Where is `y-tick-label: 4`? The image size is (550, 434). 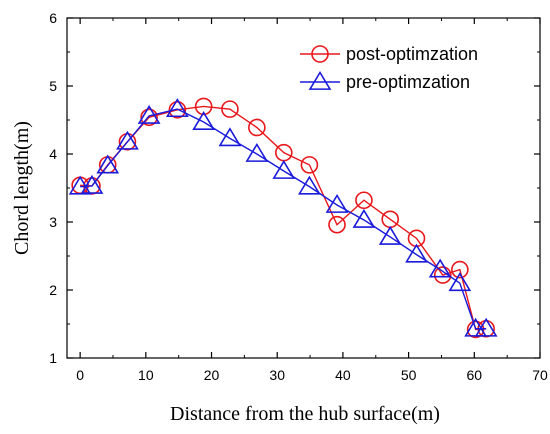 y-tick-label: 4 is located at coordinates (53, 154).